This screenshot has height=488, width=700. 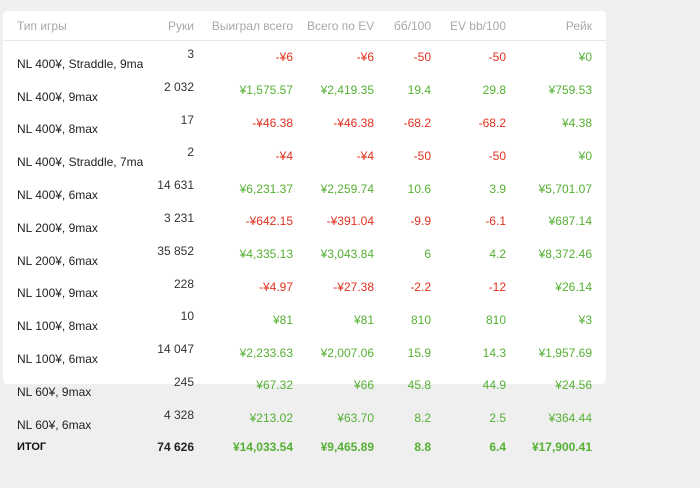 What do you see at coordinates (73, 26) in the screenshot?
I see `header-game-type: Тип игры` at bounding box center [73, 26].